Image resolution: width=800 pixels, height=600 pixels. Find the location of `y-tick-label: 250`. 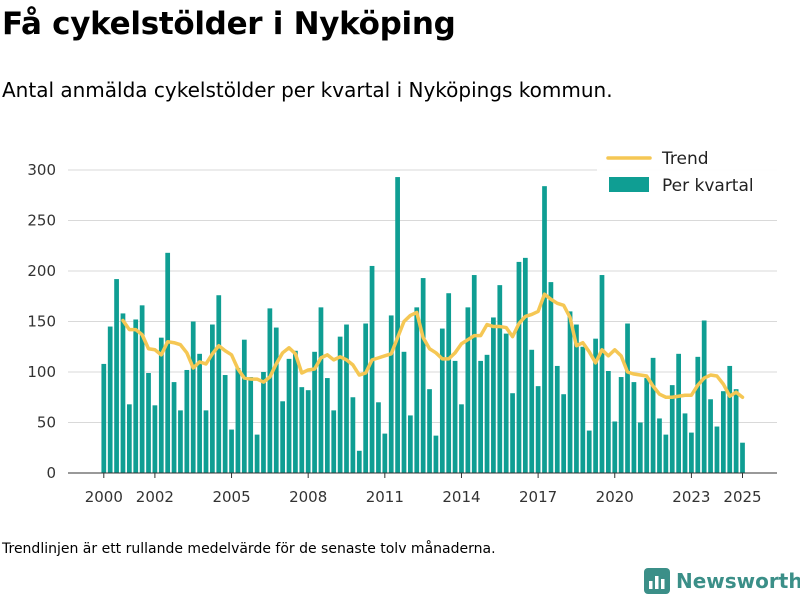

y-tick-label: 250 is located at coordinates (41, 221).